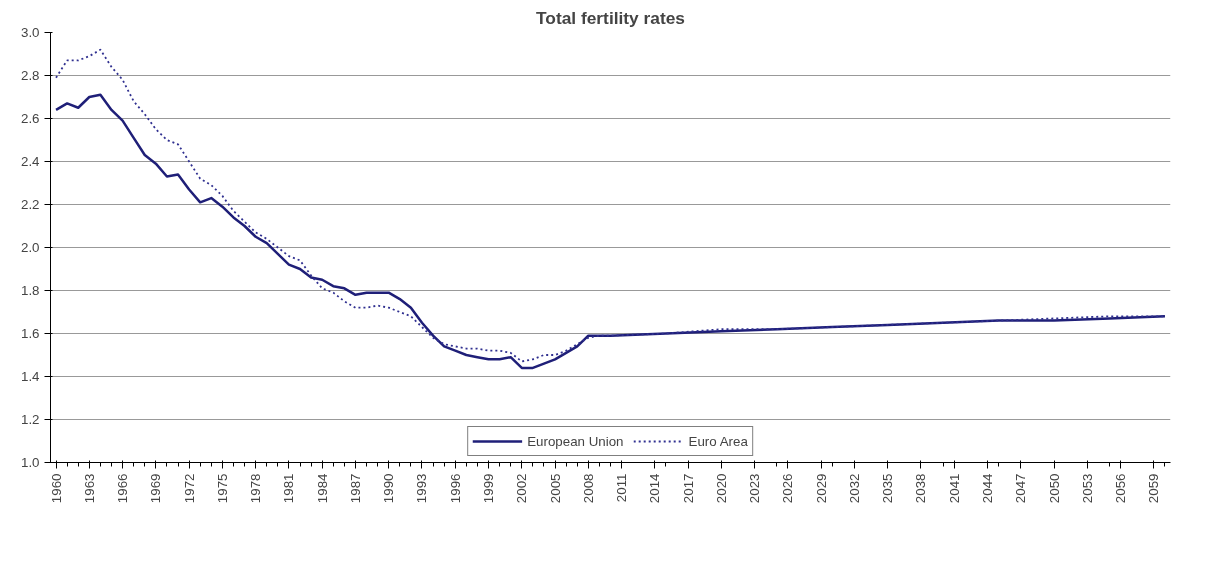 The width and height of the screenshot is (1231, 580). What do you see at coordinates (30, 419) in the screenshot?
I see `y-tick-label: 1.2` at bounding box center [30, 419].